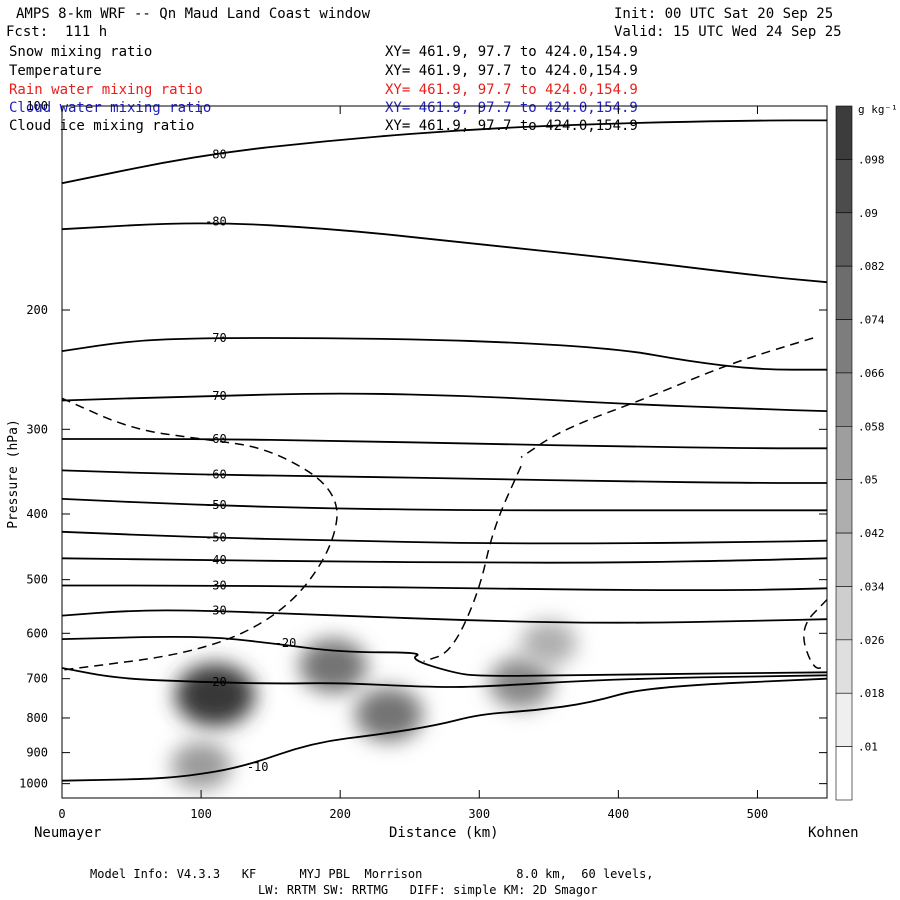 The image size is (900, 900). What do you see at coordinates (33, 784) in the screenshot?
I see `y-tick-label-1000: 1000` at bounding box center [33, 784].